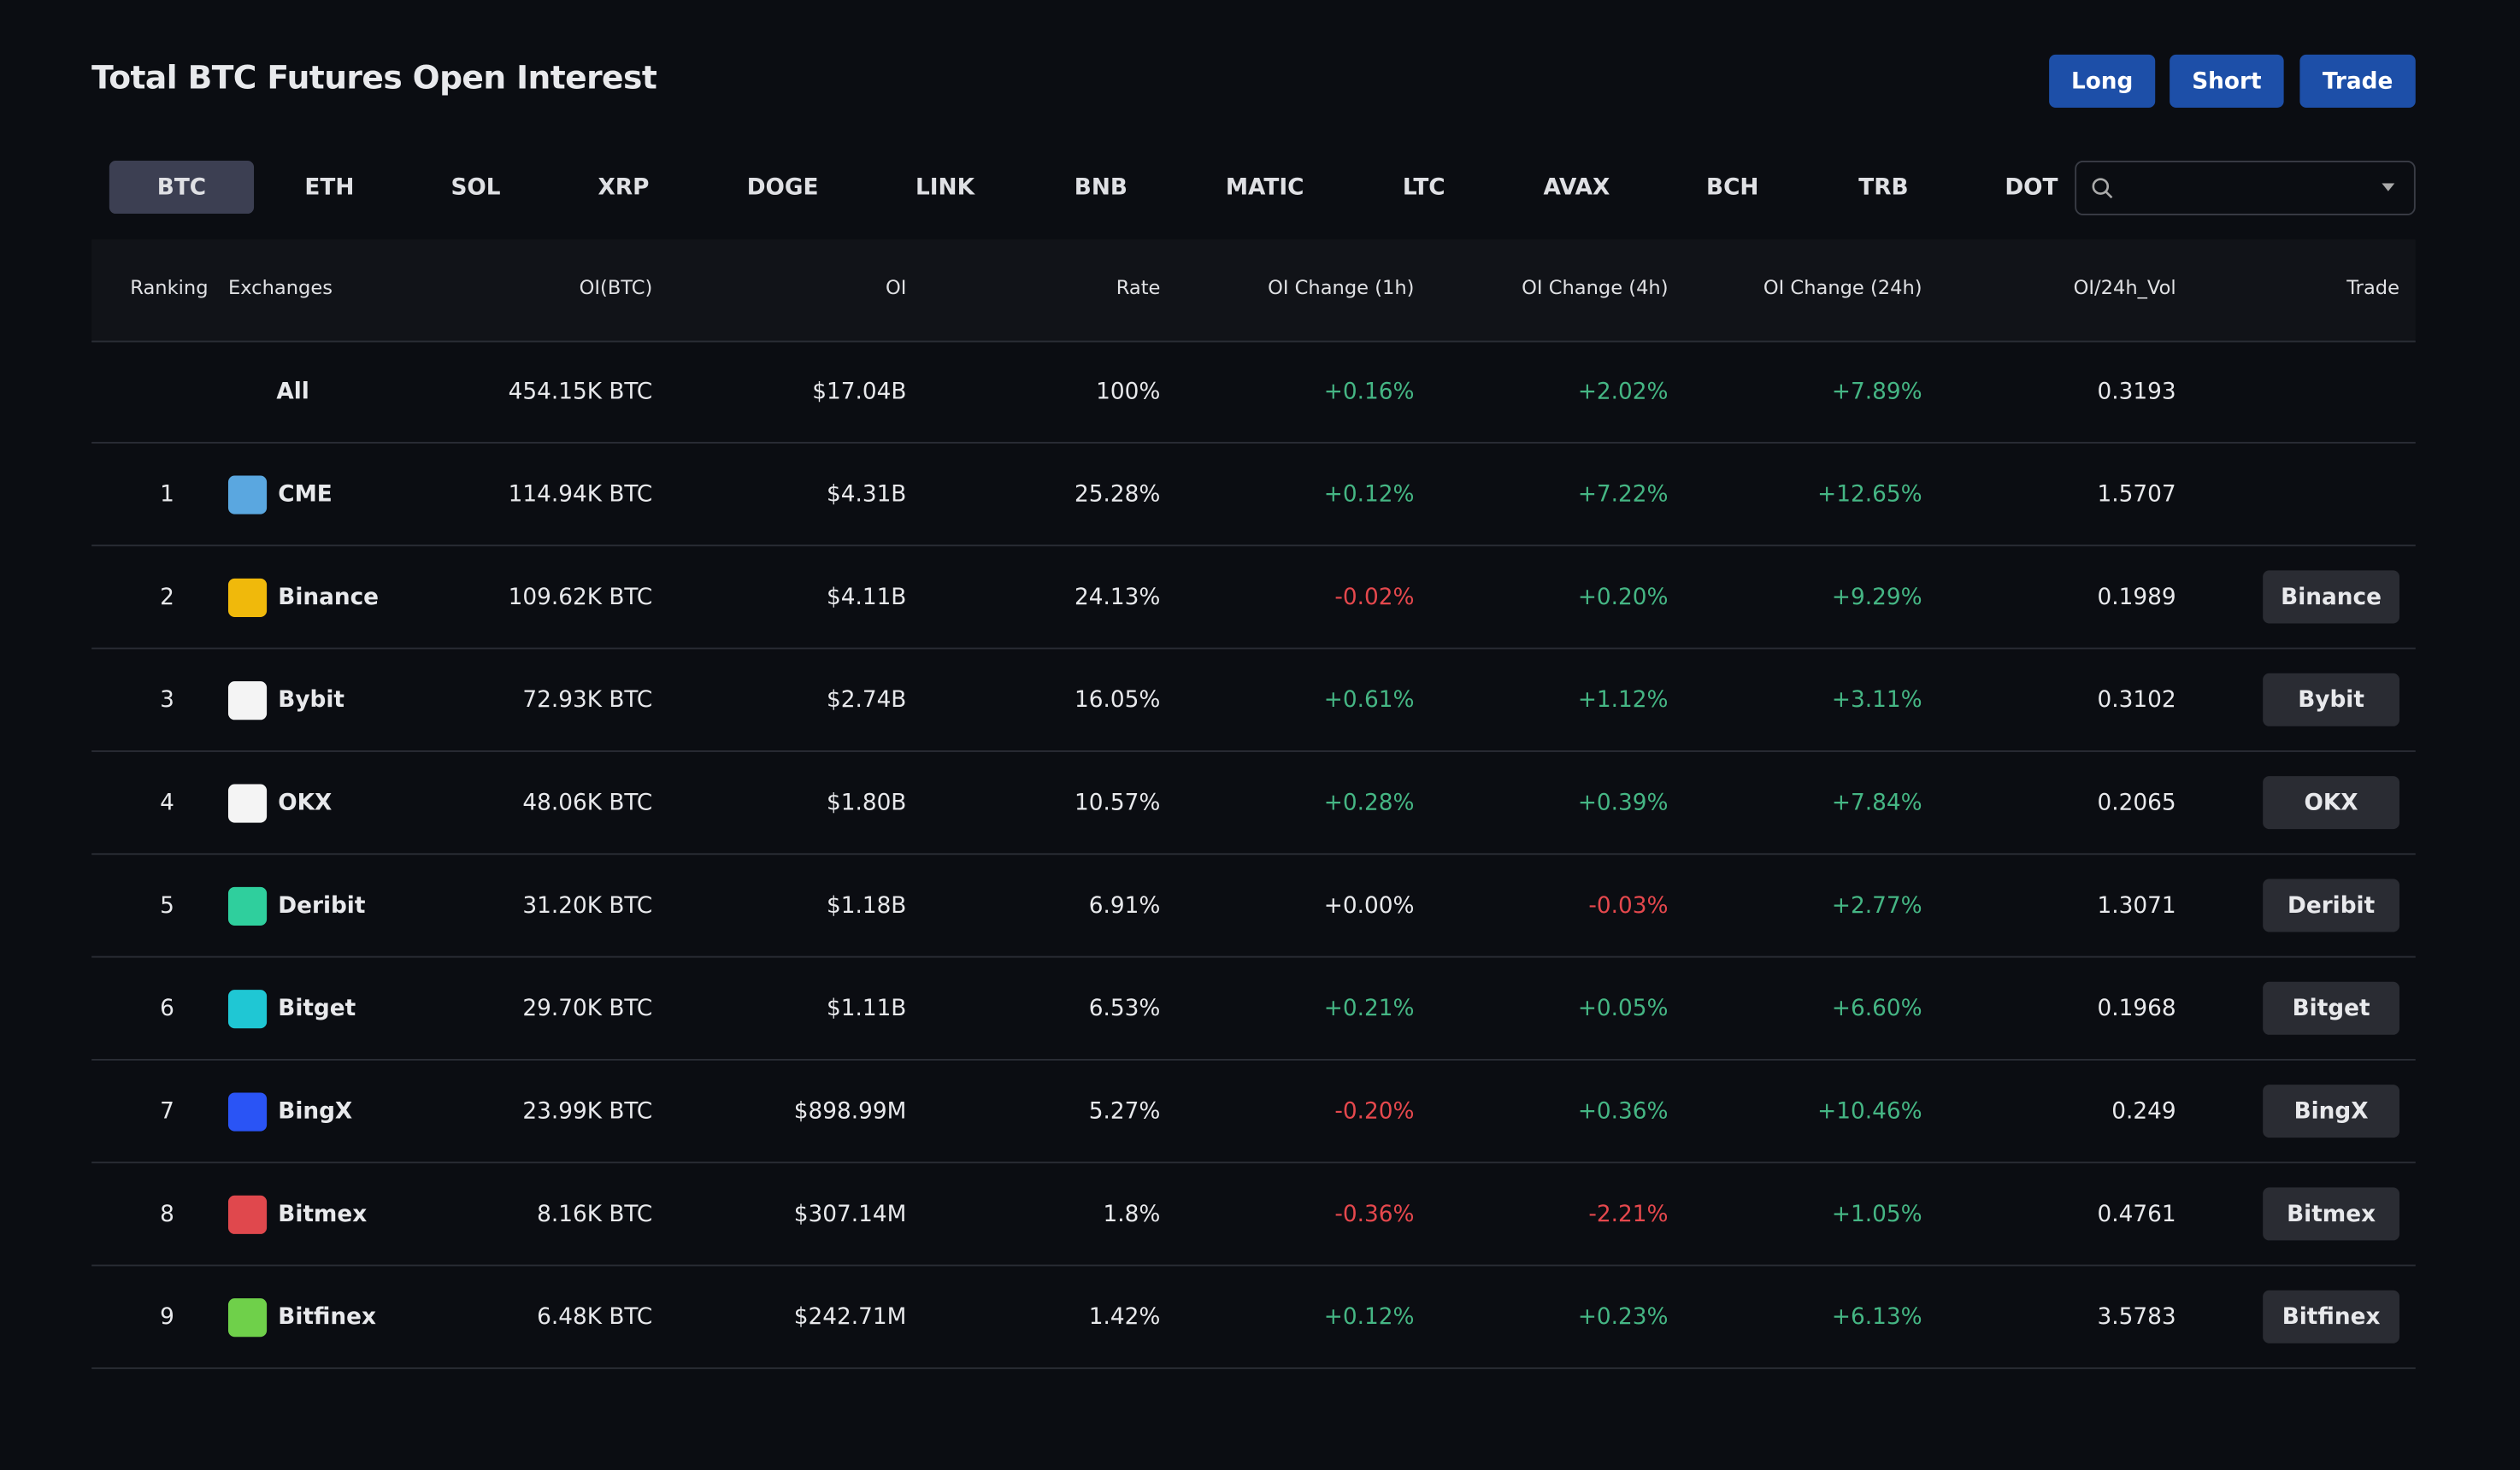 The height and width of the screenshot is (1470, 2520). Describe the element at coordinates (2373, 287) in the screenshot. I see `column-header: Trade` at that location.